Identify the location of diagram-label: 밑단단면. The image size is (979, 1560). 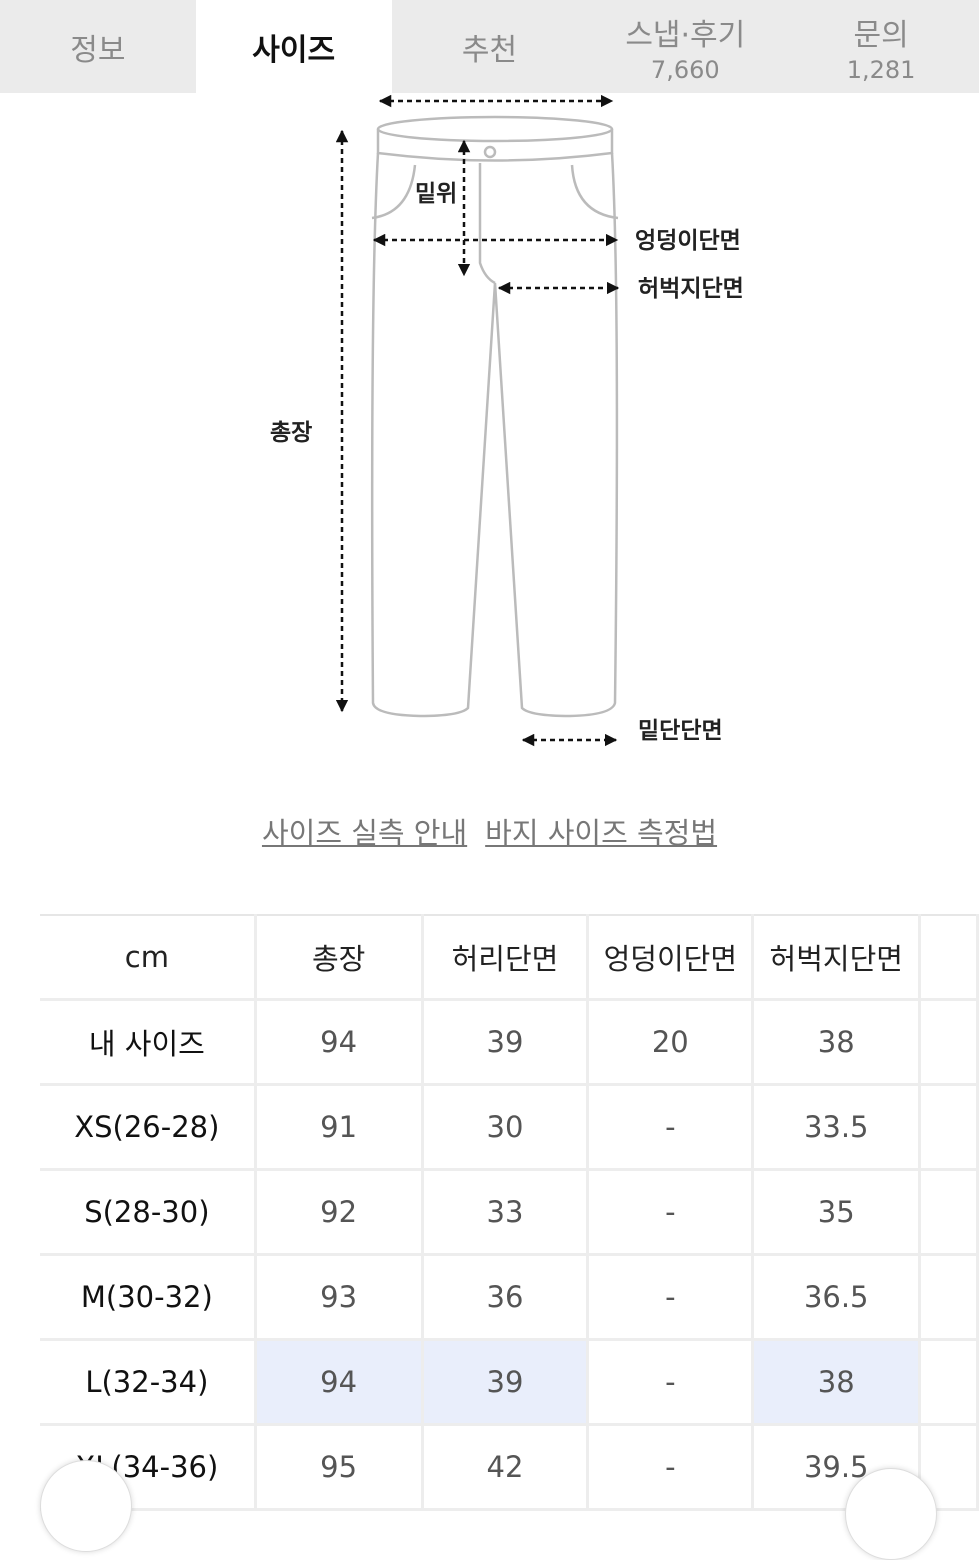
(680, 731).